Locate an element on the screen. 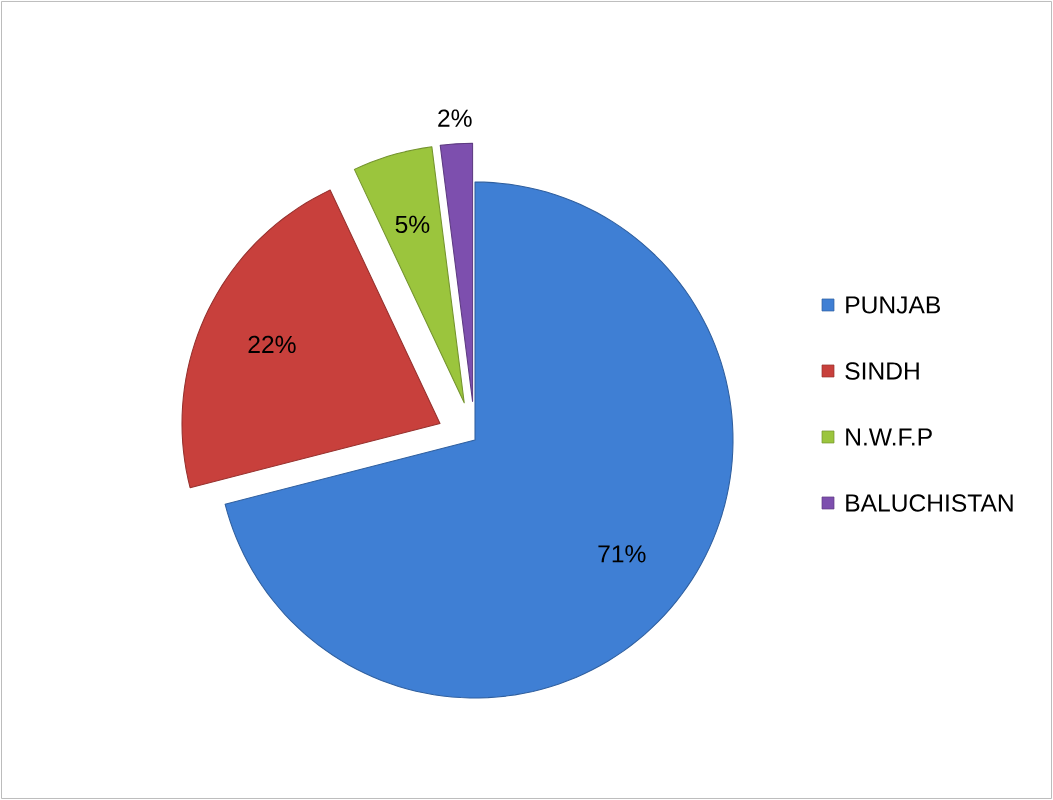 Image resolution: width=1053 pixels, height=800 pixels. legend-label: PUNJAB is located at coordinates (893, 305).